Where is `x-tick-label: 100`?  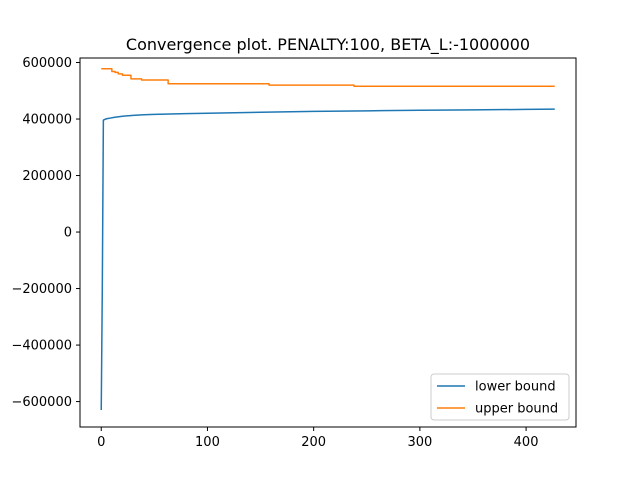 x-tick-label: 100 is located at coordinates (207, 442).